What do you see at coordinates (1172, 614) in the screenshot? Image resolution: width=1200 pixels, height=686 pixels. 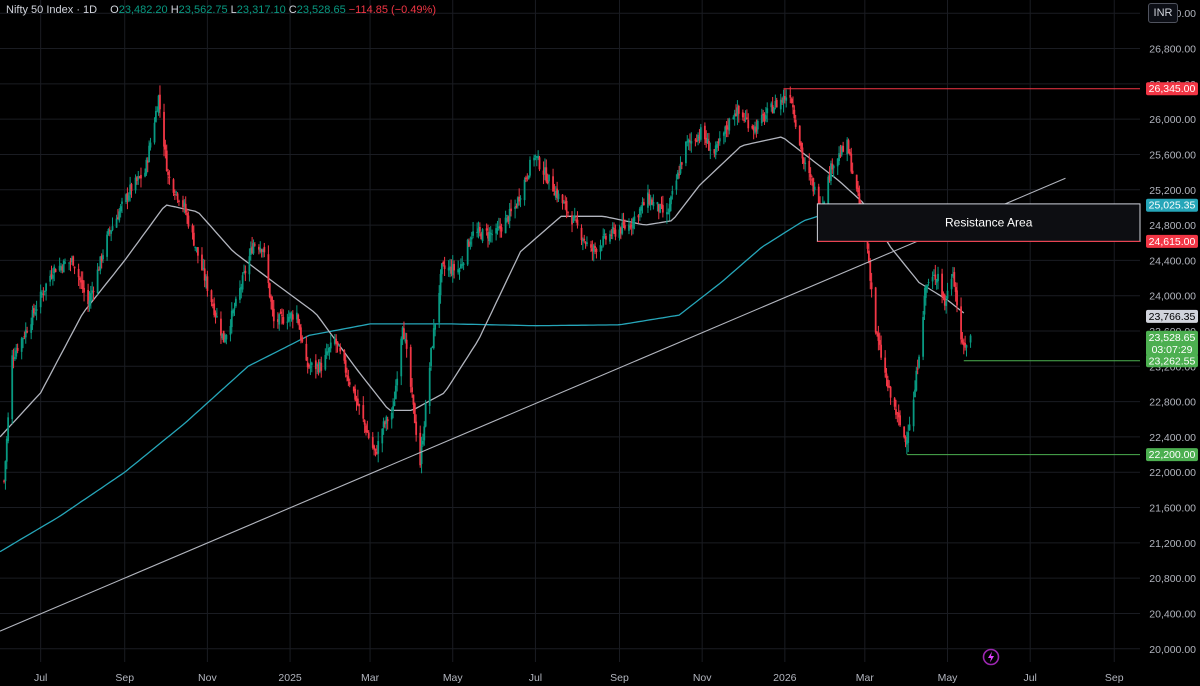 I see `y-tick-label: 20,400.00` at bounding box center [1172, 614].